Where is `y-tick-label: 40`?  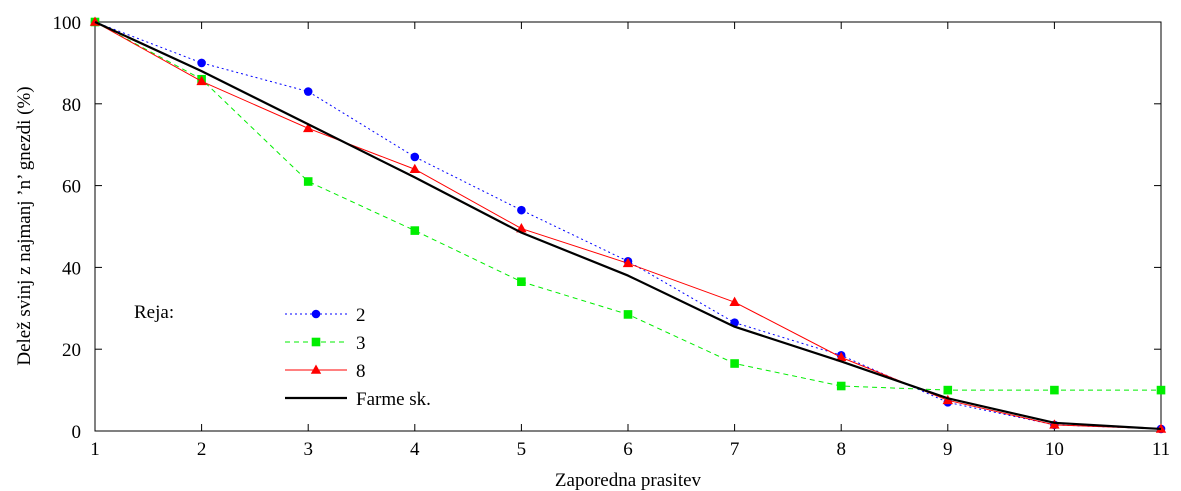
y-tick-label: 40 is located at coordinates (71, 268).